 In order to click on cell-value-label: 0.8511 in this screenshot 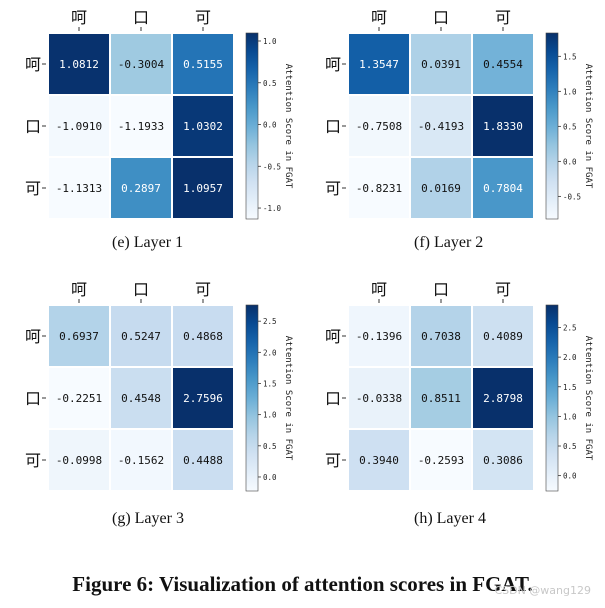, I will do `click(441, 398)`.